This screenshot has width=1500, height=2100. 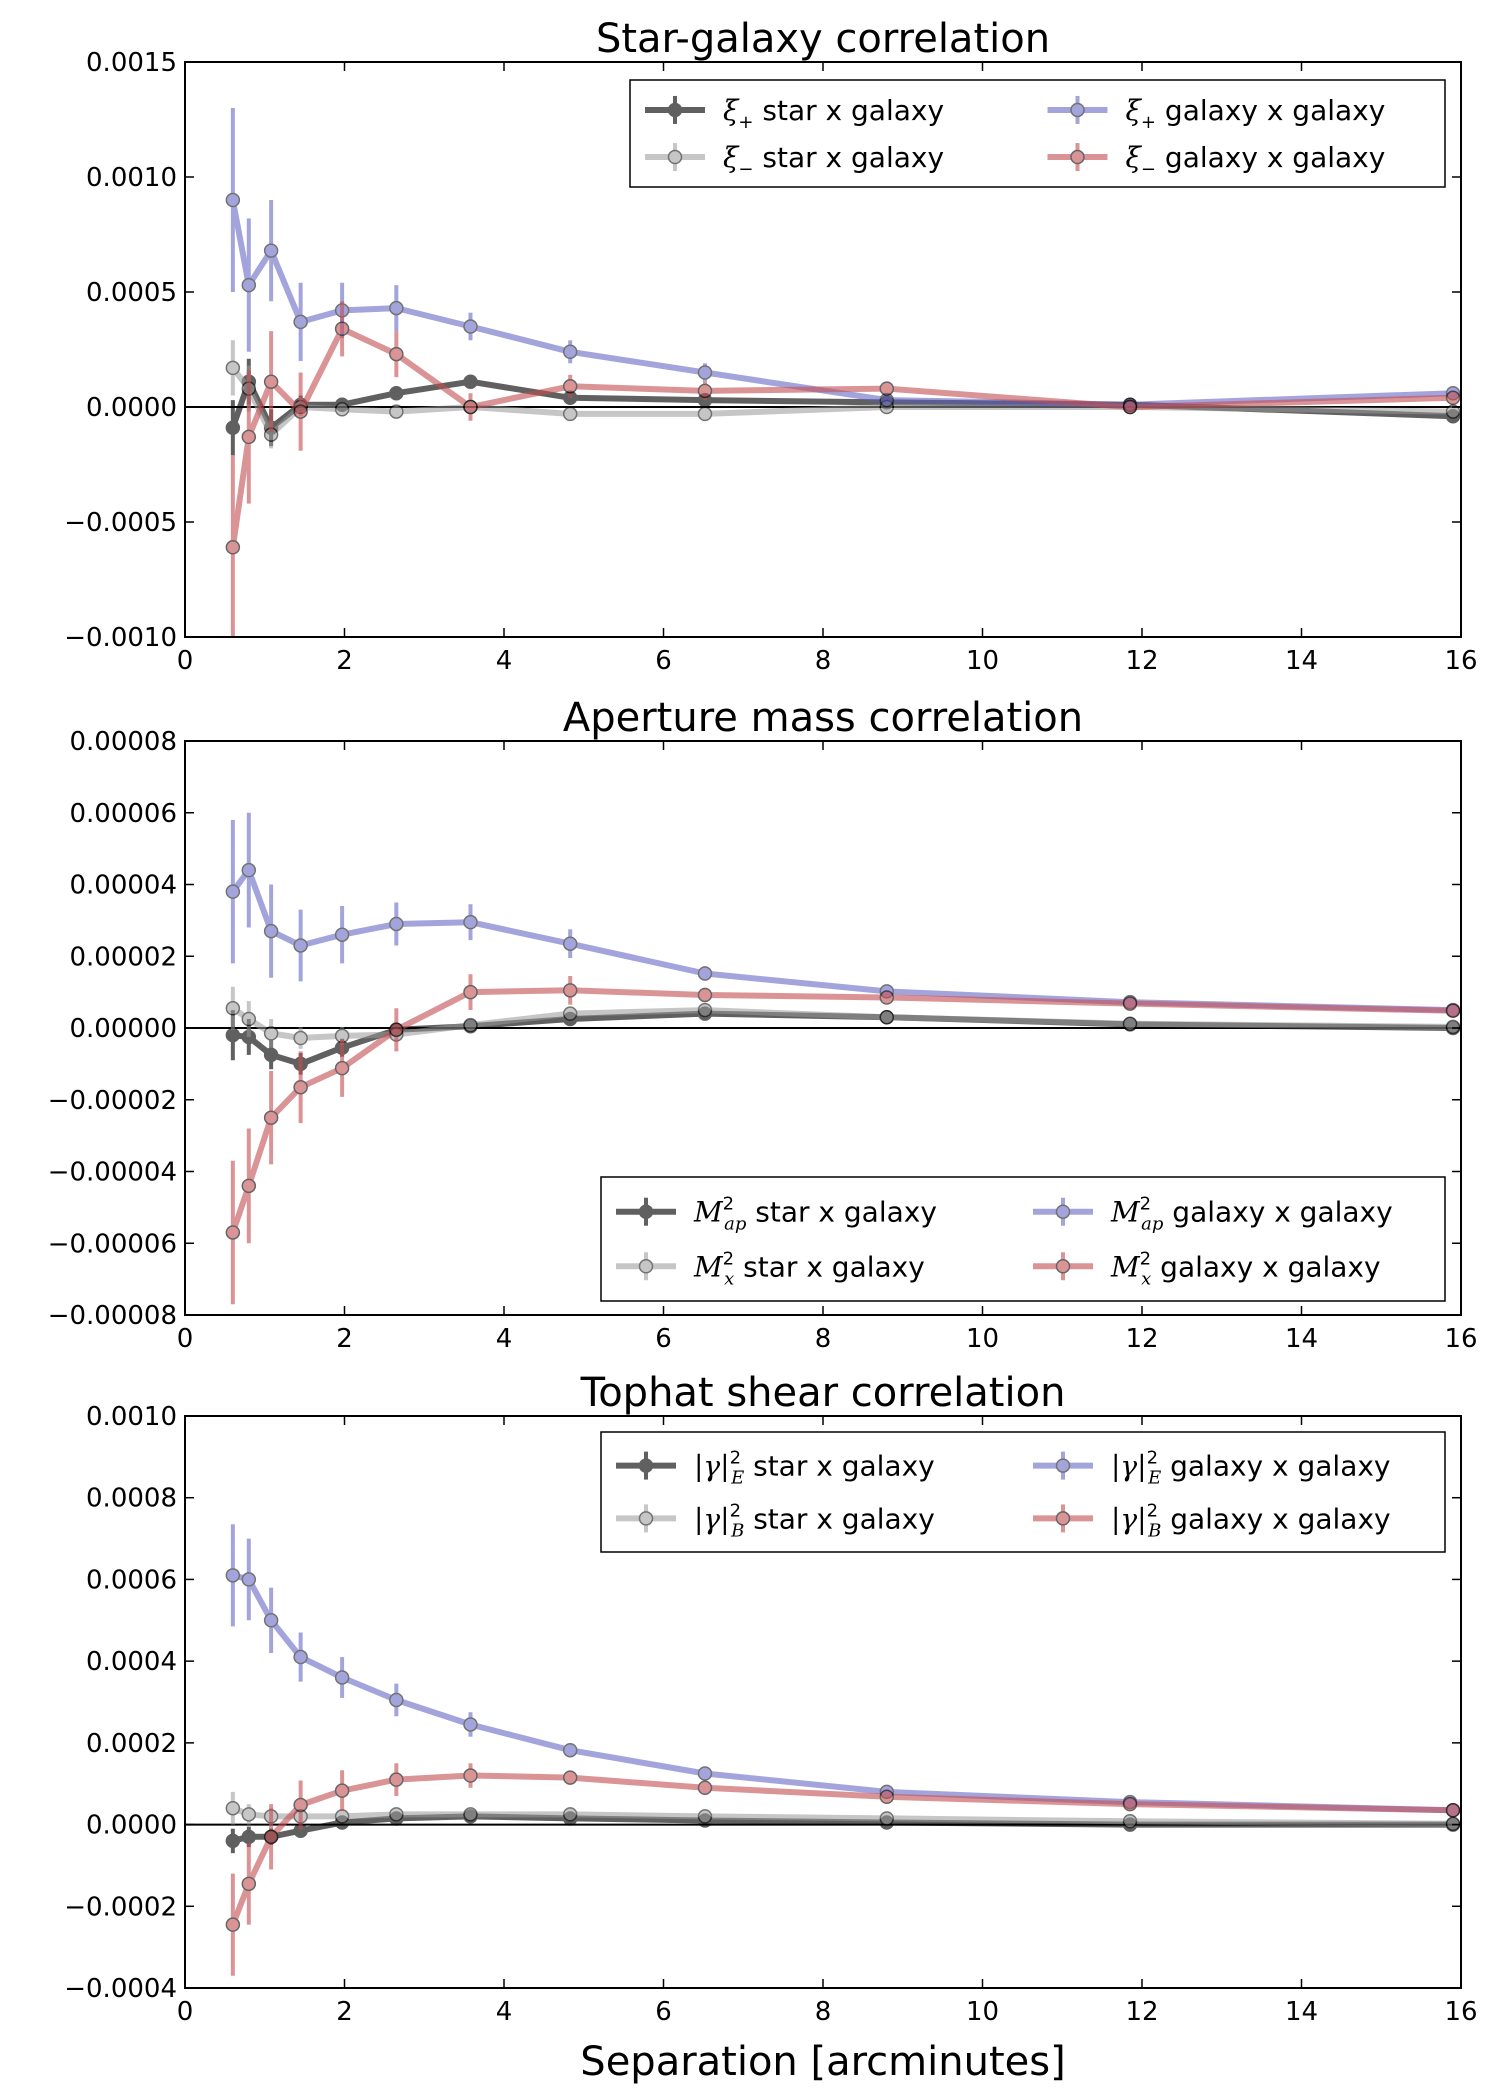 What do you see at coordinates (1301, 661) in the screenshot?
I see `x-tick-label: 14` at bounding box center [1301, 661].